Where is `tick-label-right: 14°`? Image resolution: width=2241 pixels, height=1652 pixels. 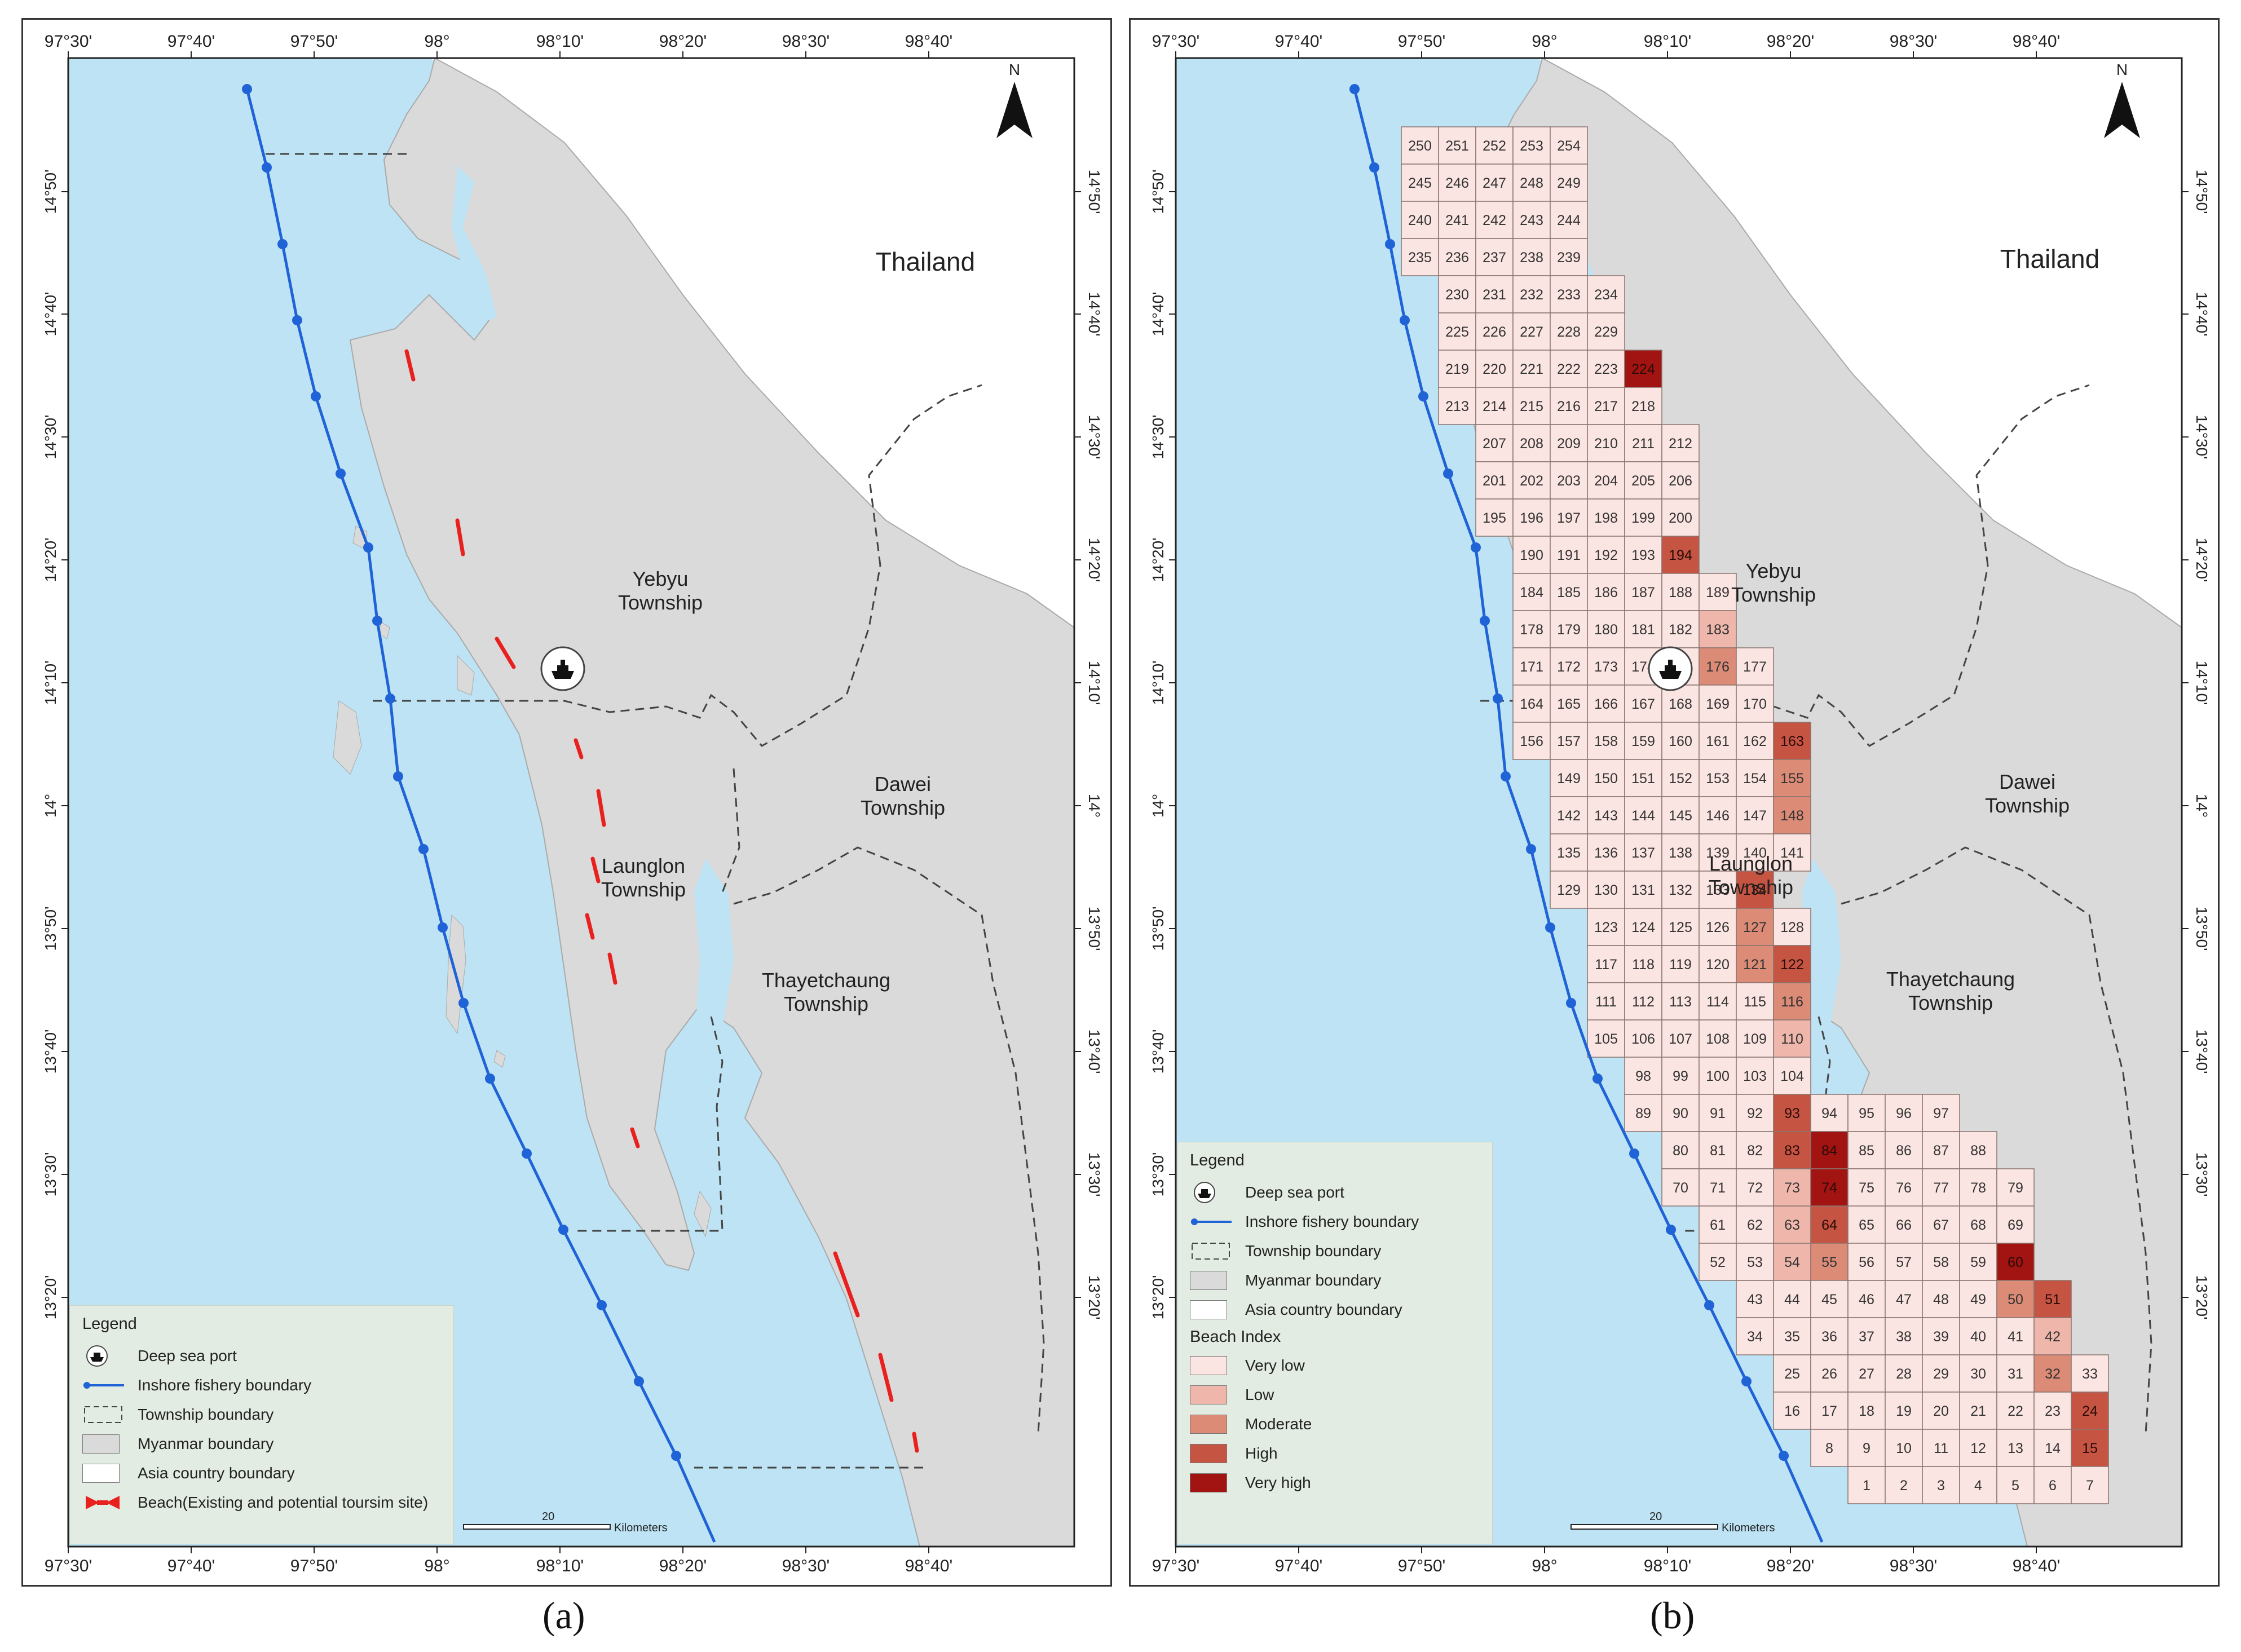
tick-label-right: 14° is located at coordinates (2202, 806).